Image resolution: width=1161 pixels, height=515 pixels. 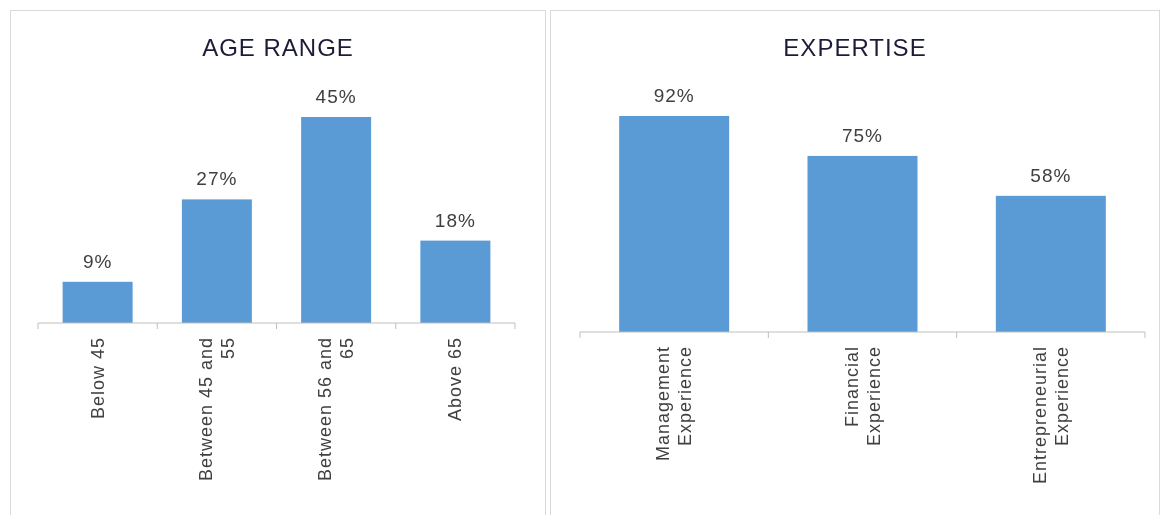 What do you see at coordinates (455, 220) in the screenshot?
I see `data-label: 18%` at bounding box center [455, 220].